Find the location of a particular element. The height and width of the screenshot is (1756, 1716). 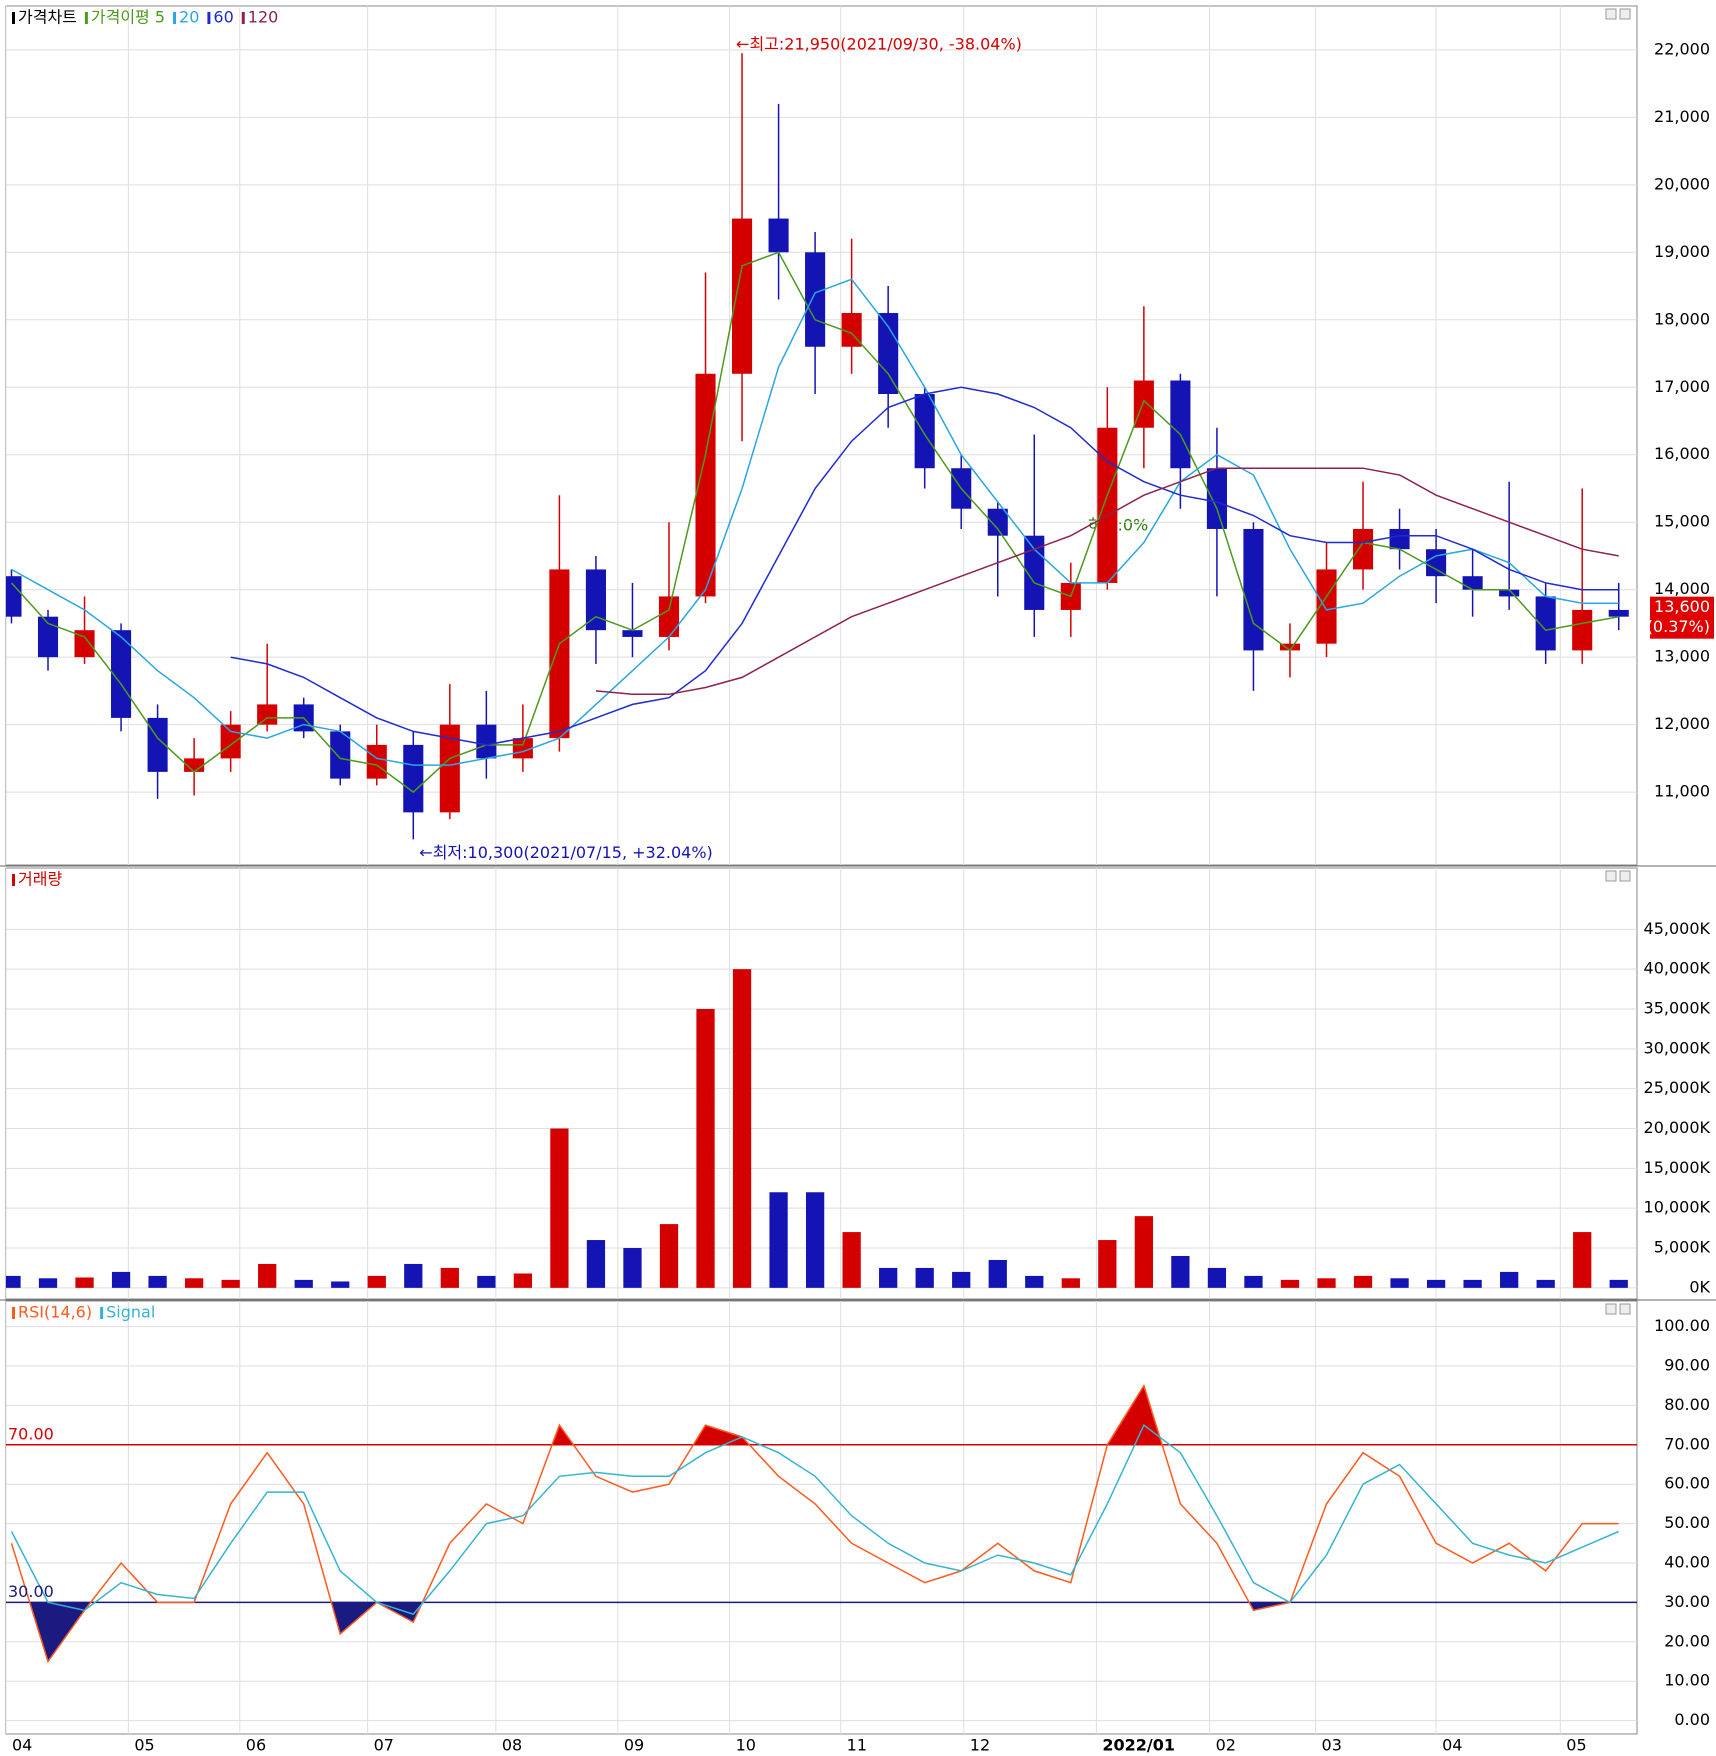

panel-buttons is located at coordinates (1618, 661).